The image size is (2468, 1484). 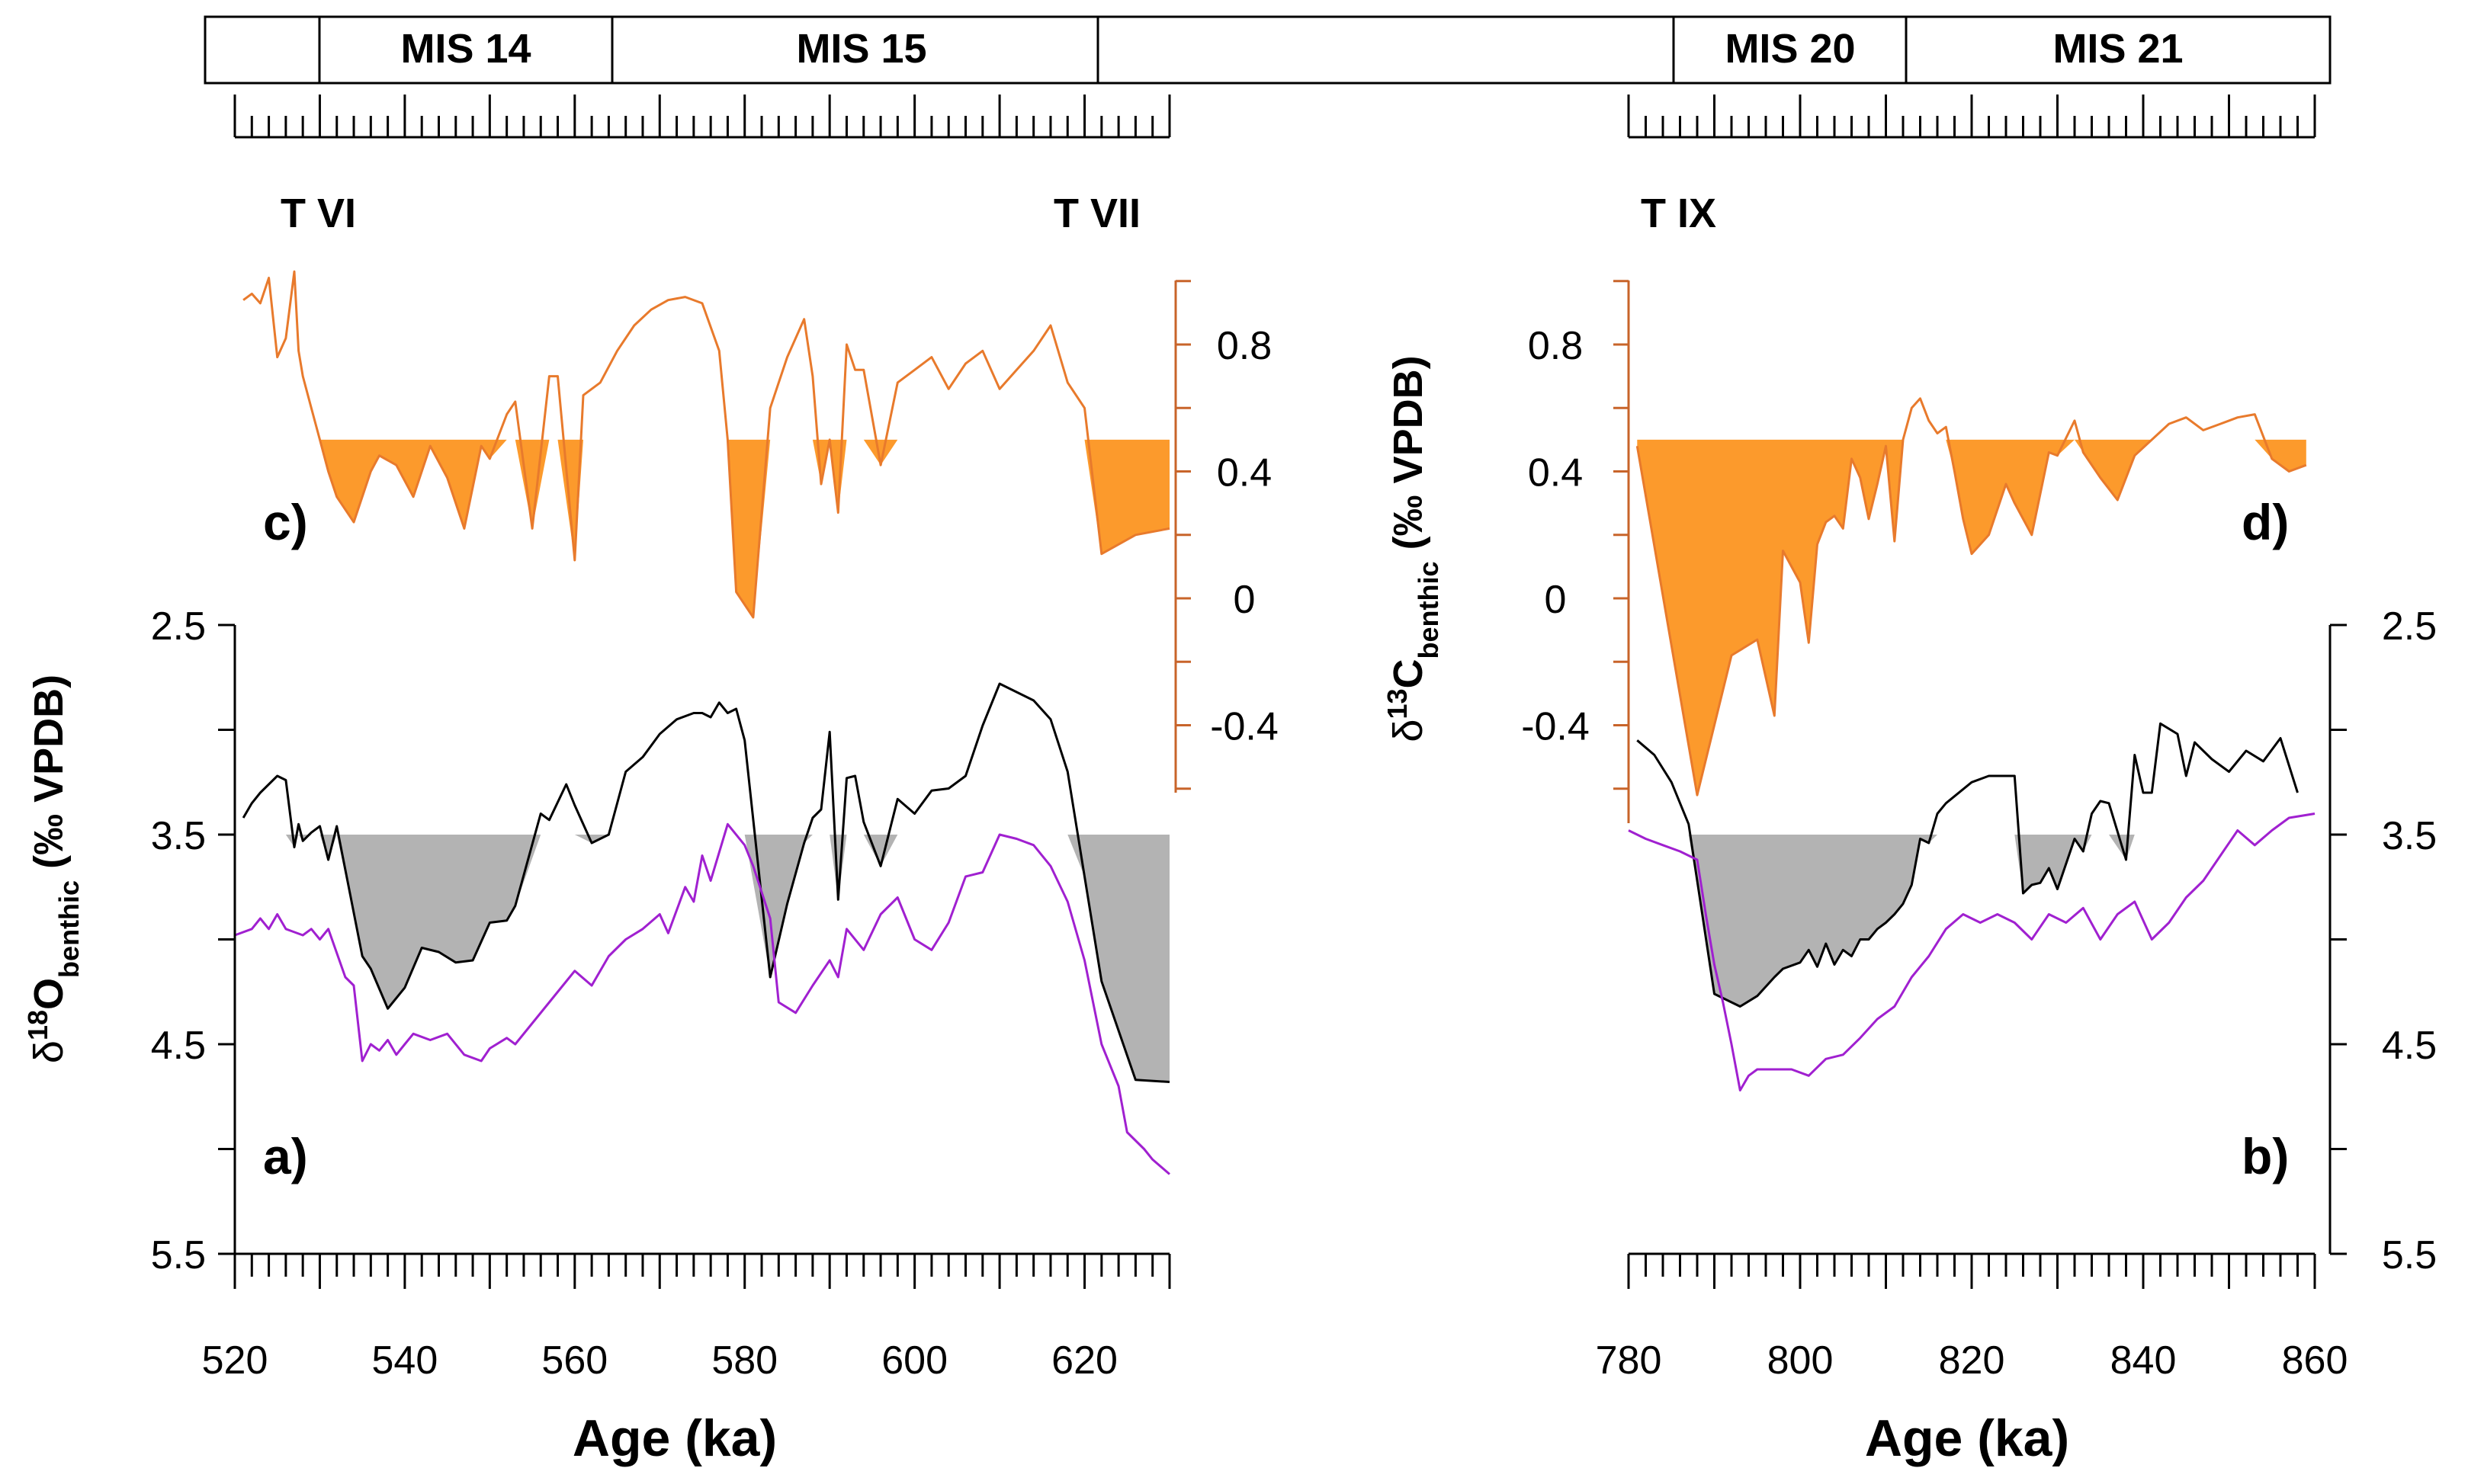 I want to click on d18o-left-axis: 2.5 3.5 4.5 5.5, so click(x=194, y=940).